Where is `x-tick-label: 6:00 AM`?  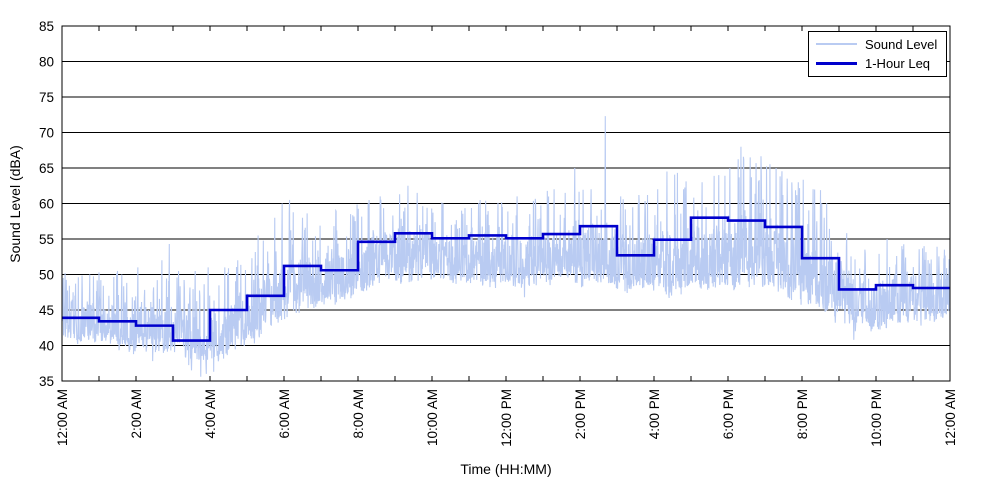
x-tick-label: 6:00 AM is located at coordinates (284, 414).